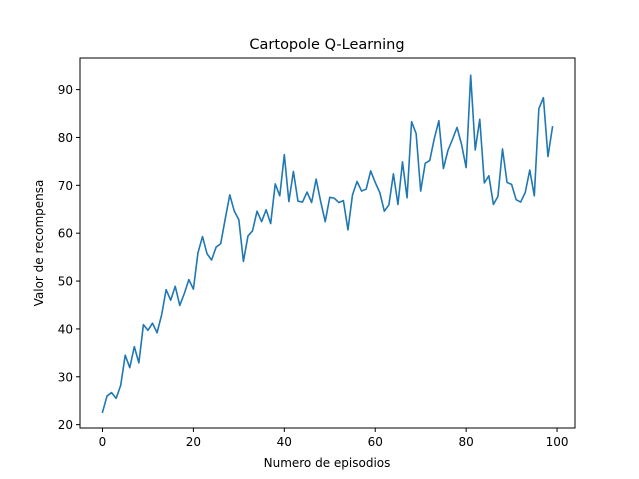 The height and width of the screenshot is (479, 639). I want to click on chart-title: Cartopole Q-Learning, so click(326, 45).